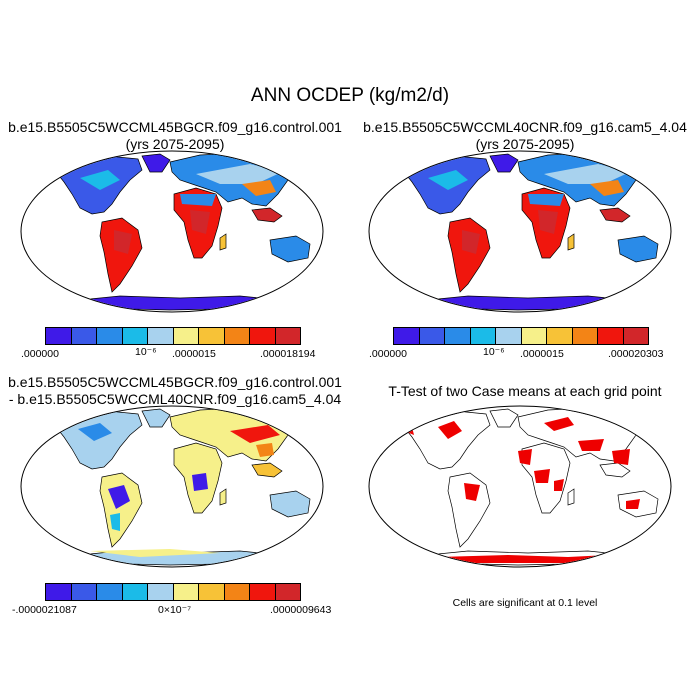 This screenshot has width=700, height=700. Describe the element at coordinates (44, 610) in the screenshot. I see `panel-c-colorbar-label-min: -.0000021087` at that location.